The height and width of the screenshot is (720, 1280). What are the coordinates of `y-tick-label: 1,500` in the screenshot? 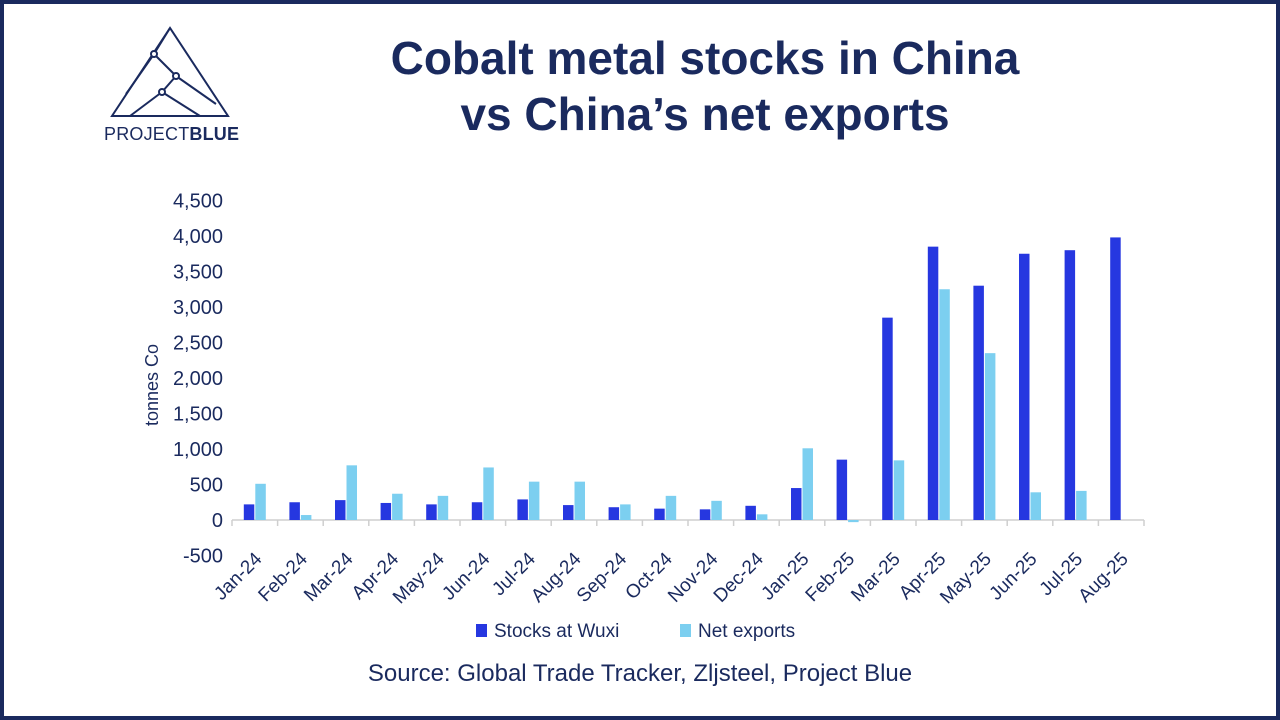 It's located at (198, 415).